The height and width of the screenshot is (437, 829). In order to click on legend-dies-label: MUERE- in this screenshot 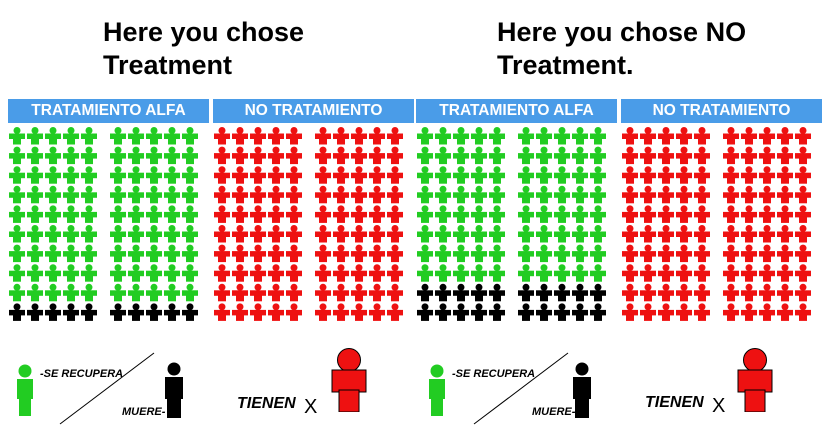, I will do `click(554, 412)`.